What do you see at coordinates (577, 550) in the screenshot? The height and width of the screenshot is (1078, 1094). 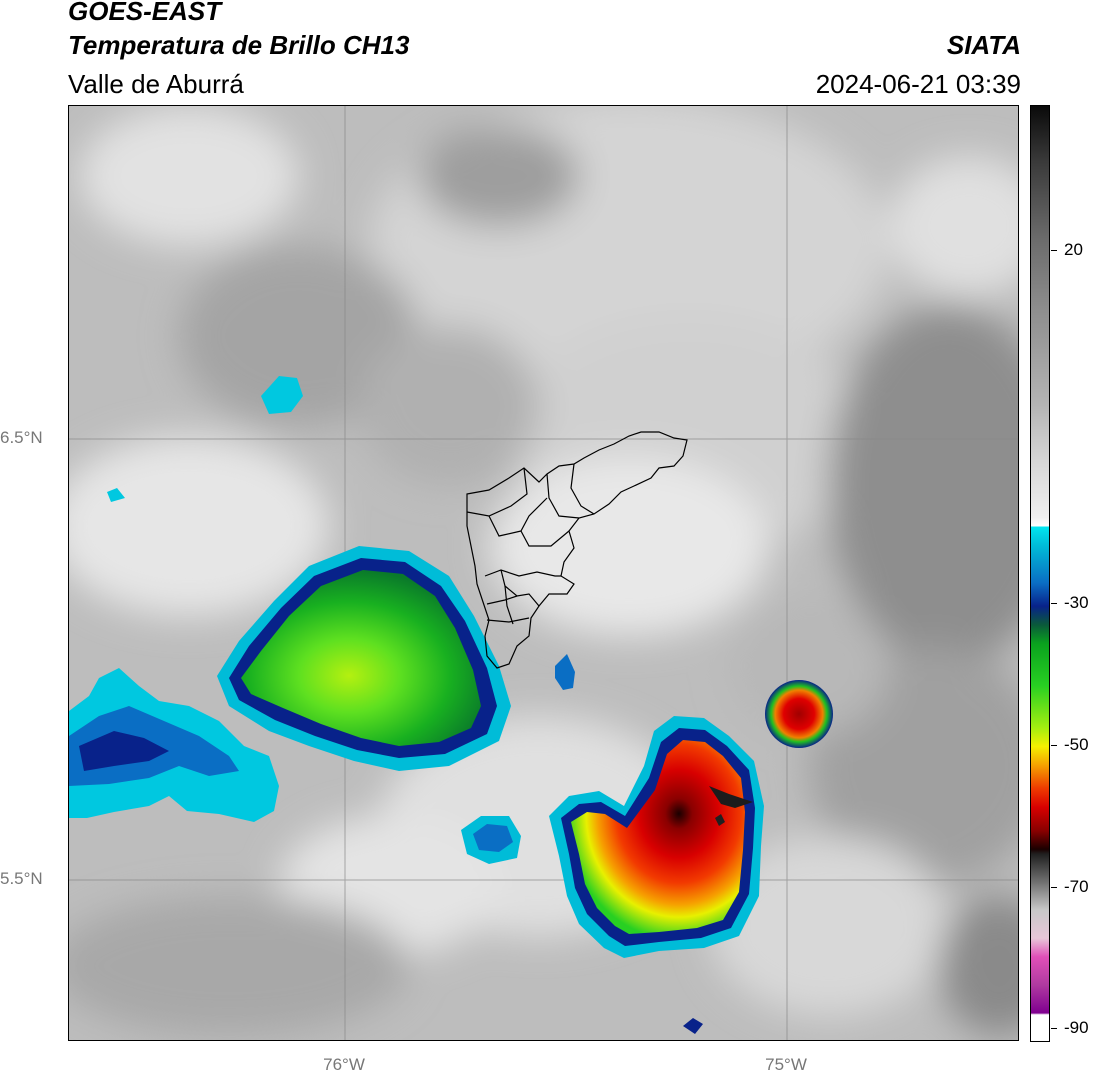 I see `municipal-boundaries` at bounding box center [577, 550].